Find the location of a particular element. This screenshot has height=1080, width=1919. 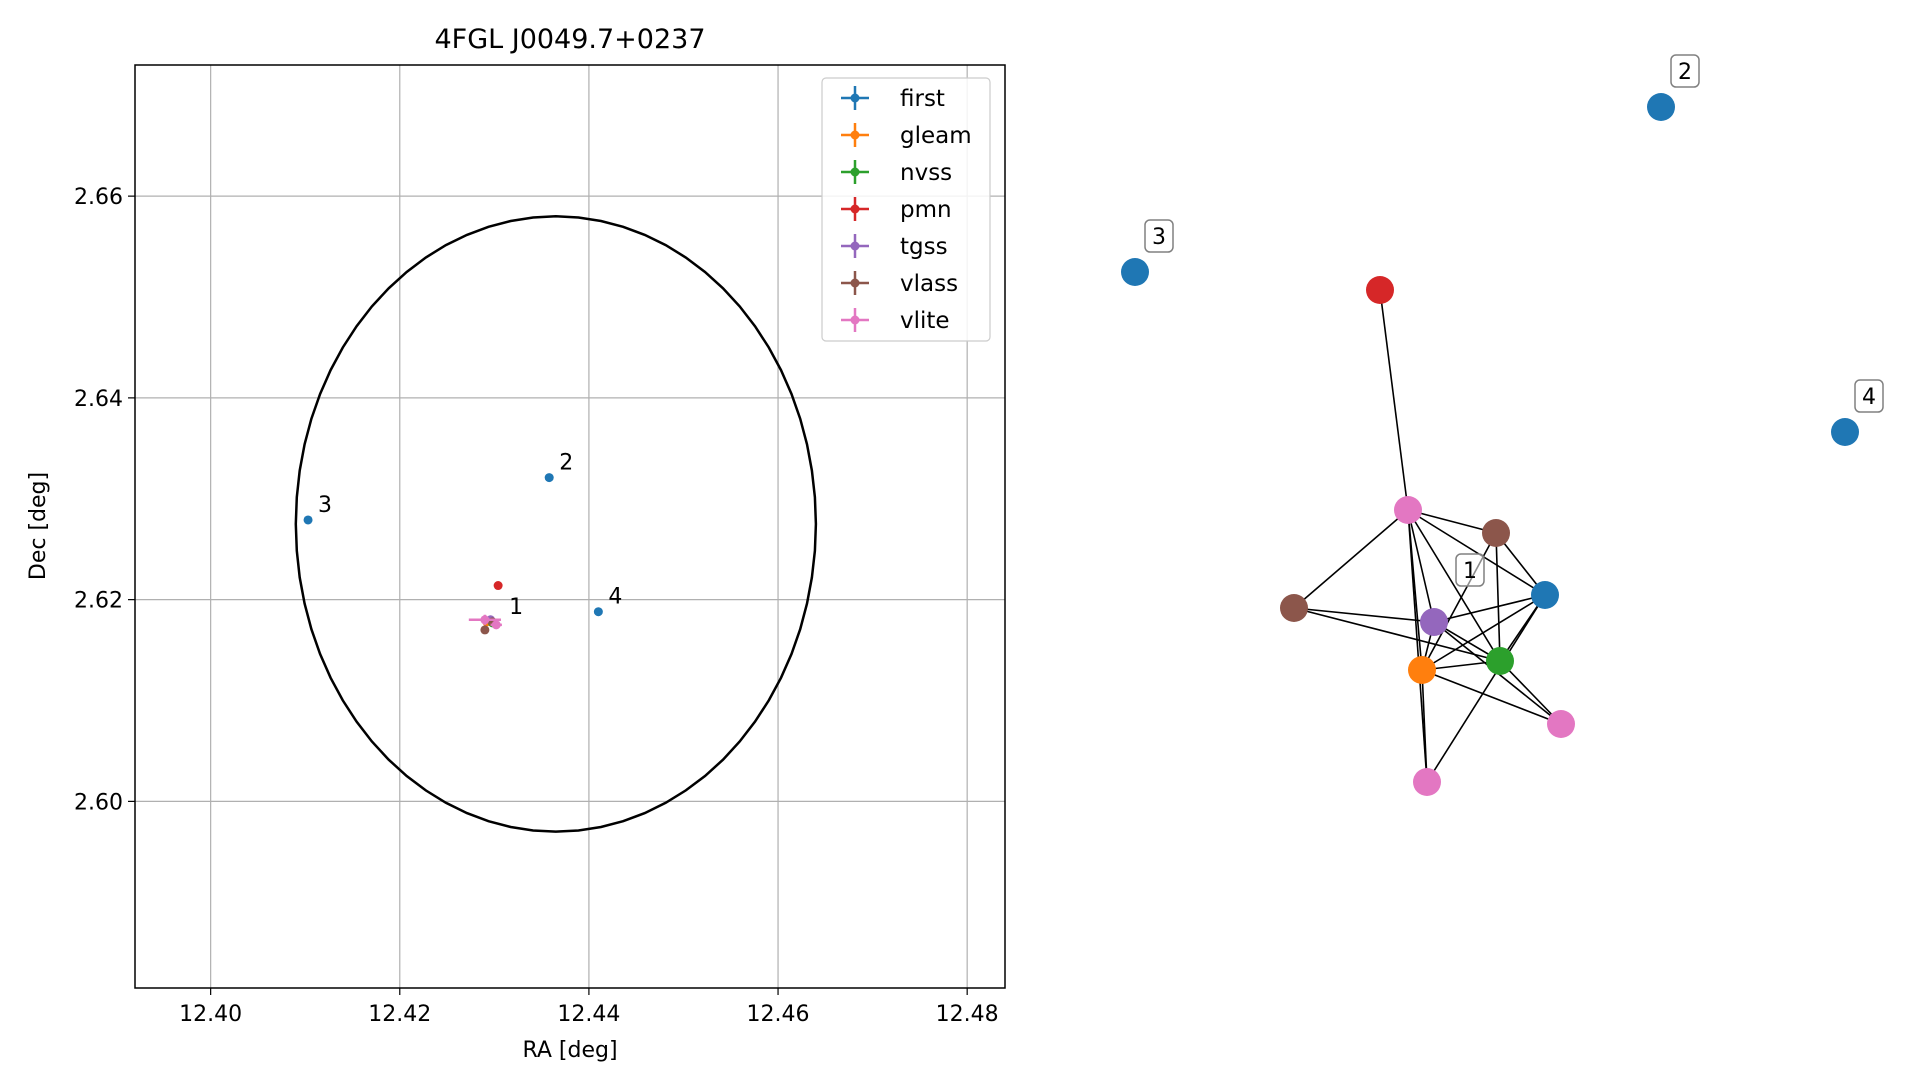

network-node-gleam is located at coordinates (1422, 670).